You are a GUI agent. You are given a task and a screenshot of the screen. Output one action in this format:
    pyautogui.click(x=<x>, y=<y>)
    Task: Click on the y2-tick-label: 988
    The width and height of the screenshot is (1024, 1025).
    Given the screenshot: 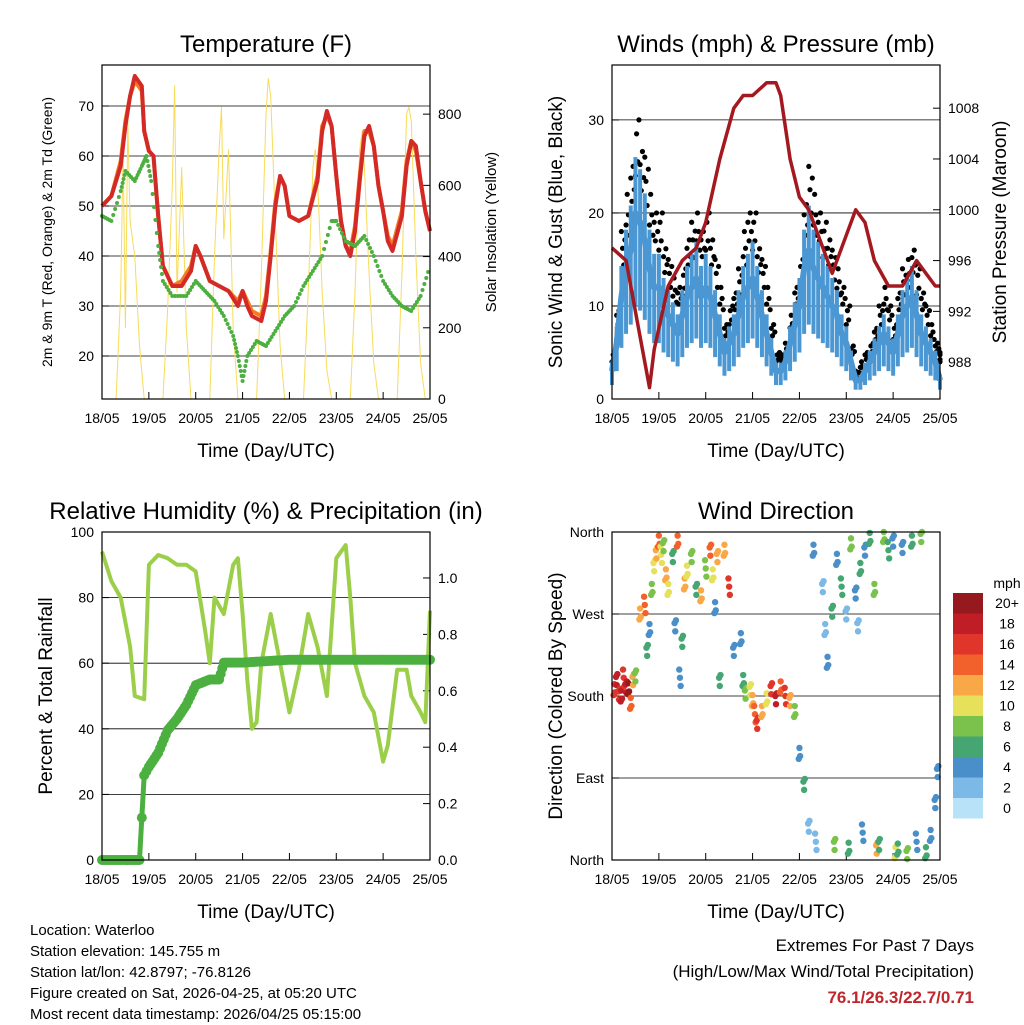 What is the action you would take?
    pyautogui.click(x=960, y=362)
    